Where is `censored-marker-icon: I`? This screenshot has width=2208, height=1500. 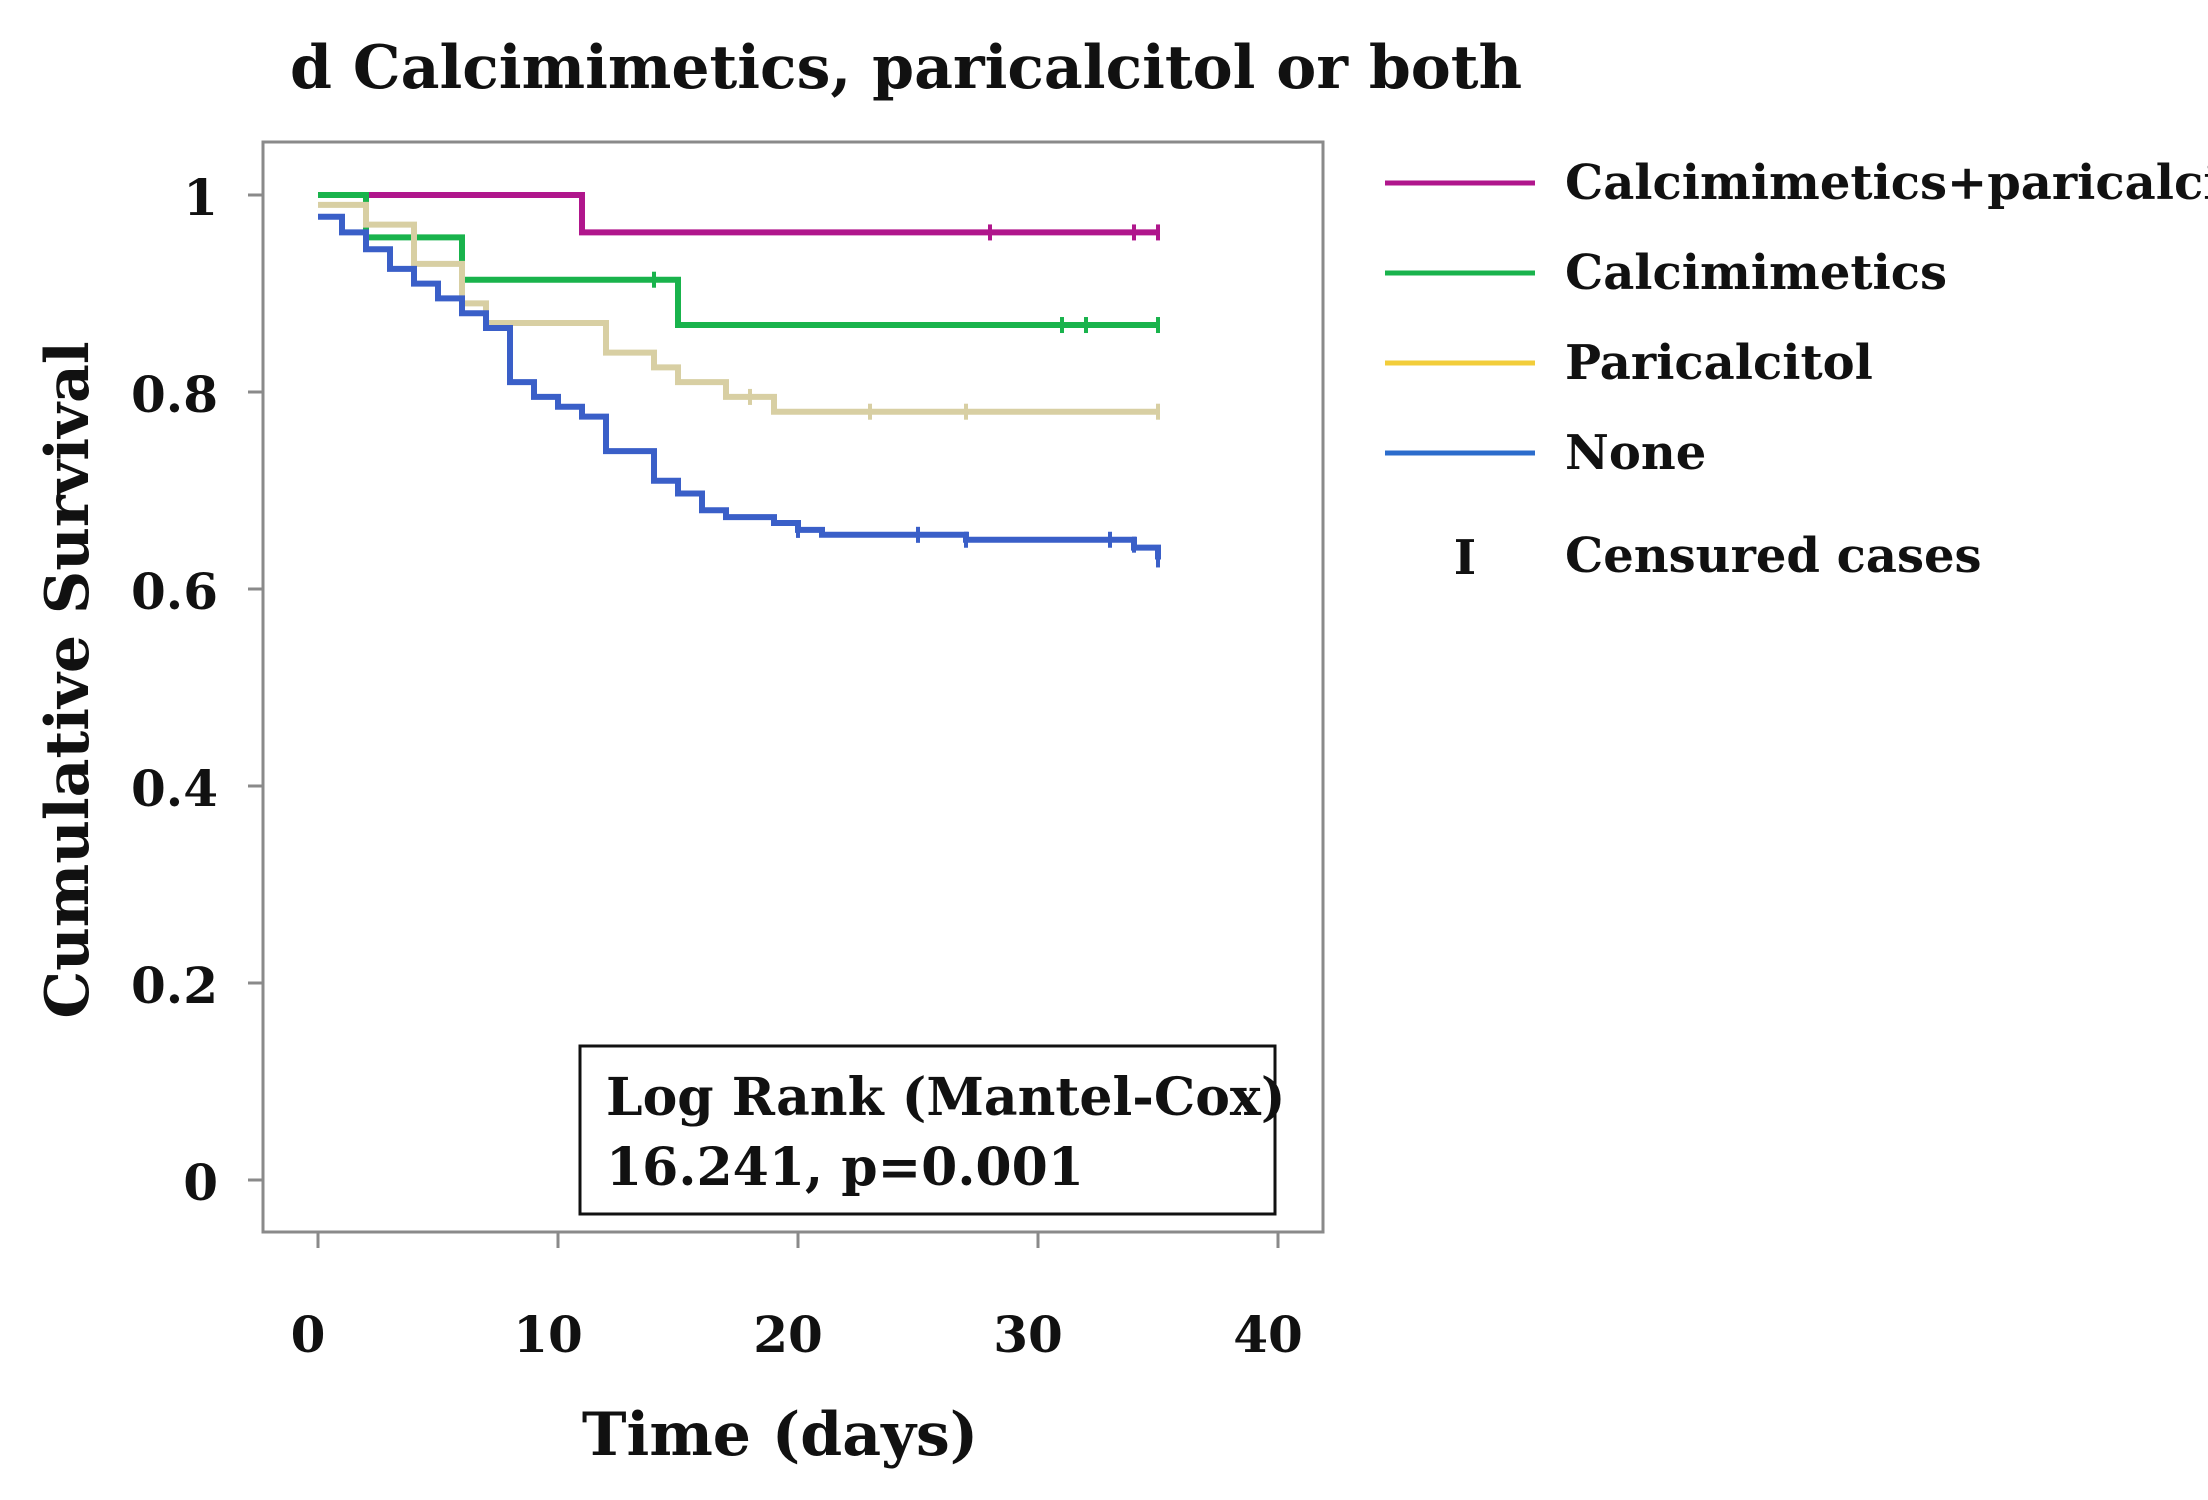
censored-marker-icon: I is located at coordinates (1465, 558).